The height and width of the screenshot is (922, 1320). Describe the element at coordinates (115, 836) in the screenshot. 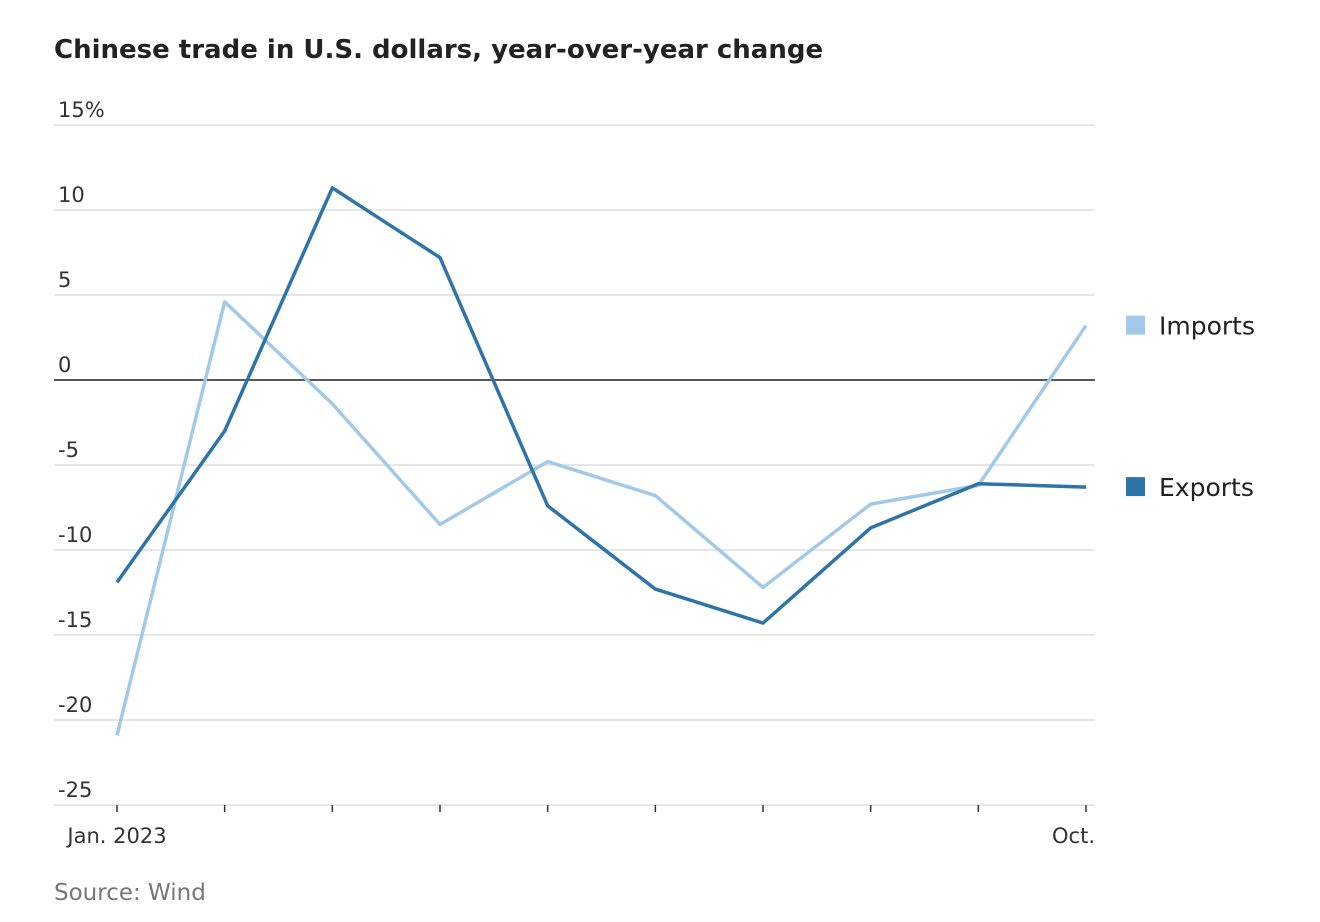

I see `x-tick-label: Jan. 2023` at that location.